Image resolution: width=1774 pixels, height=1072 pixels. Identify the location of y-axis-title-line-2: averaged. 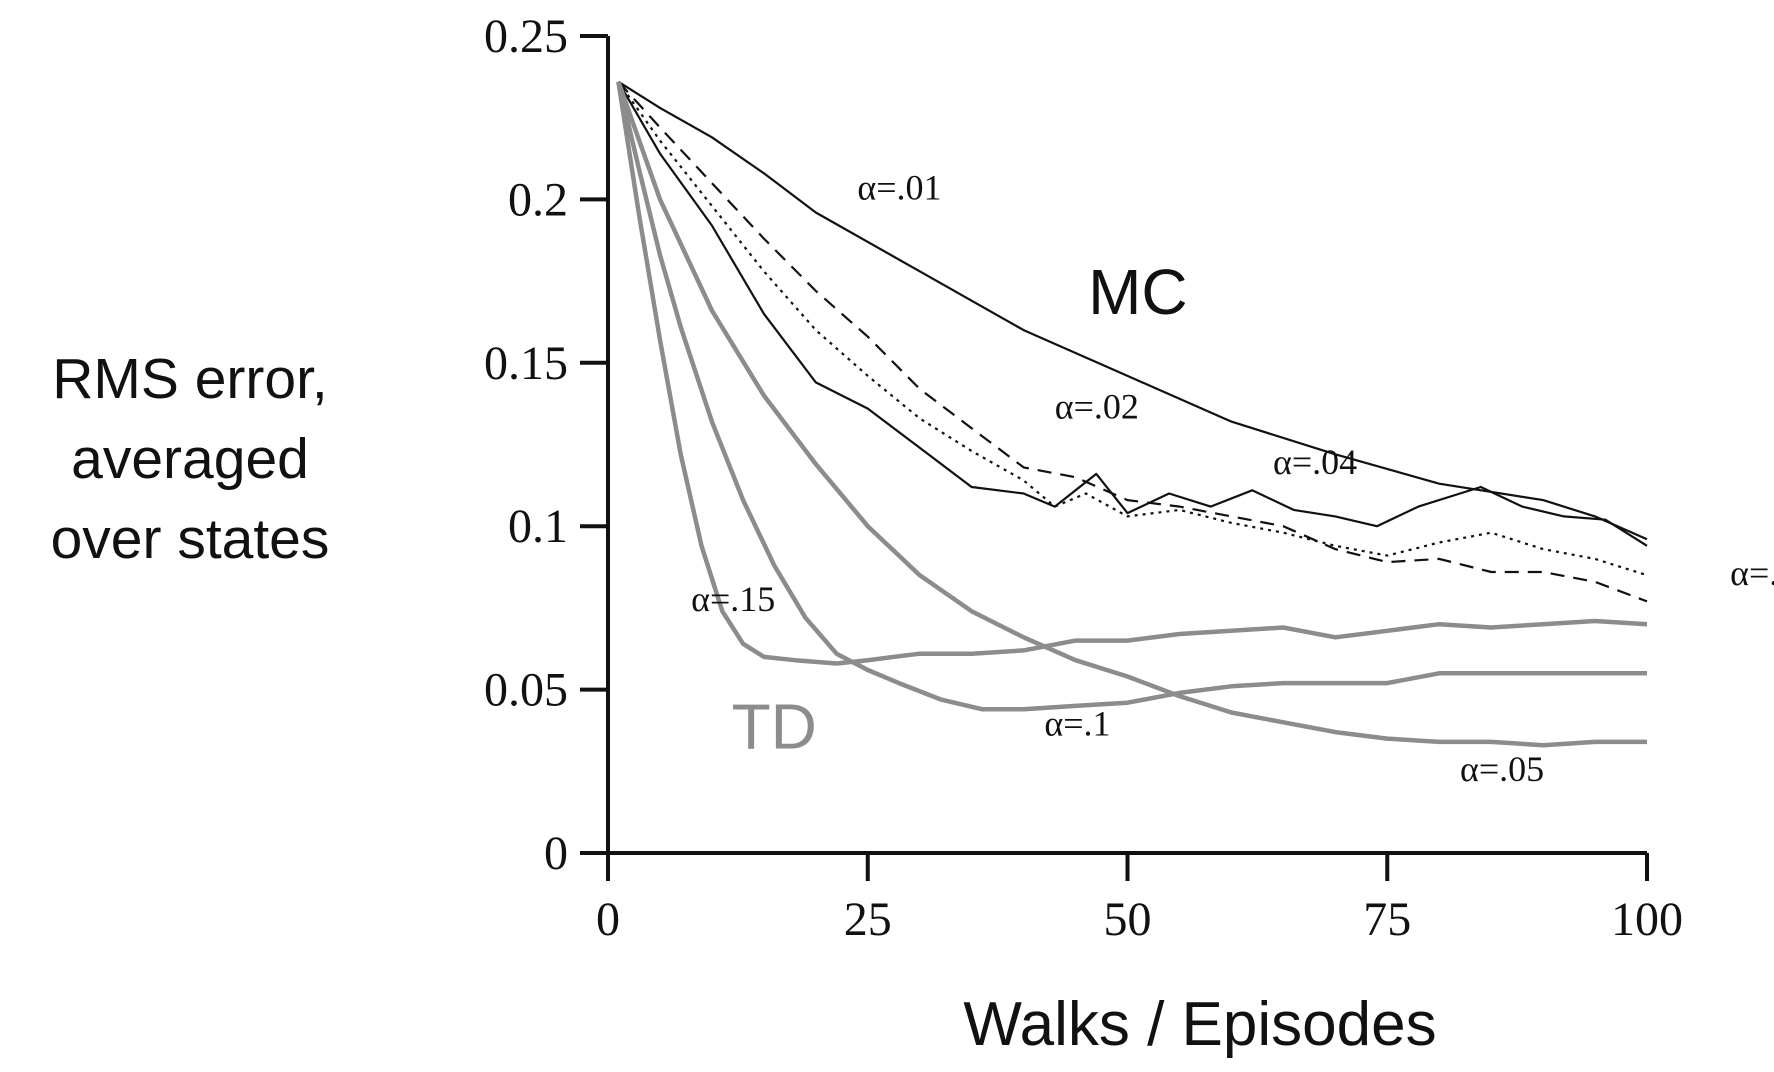
(190, 459).